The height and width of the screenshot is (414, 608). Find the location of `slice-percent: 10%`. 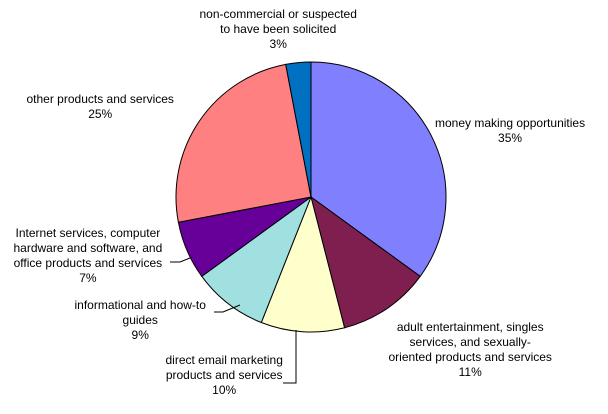

slice-percent: 10% is located at coordinates (224, 390).